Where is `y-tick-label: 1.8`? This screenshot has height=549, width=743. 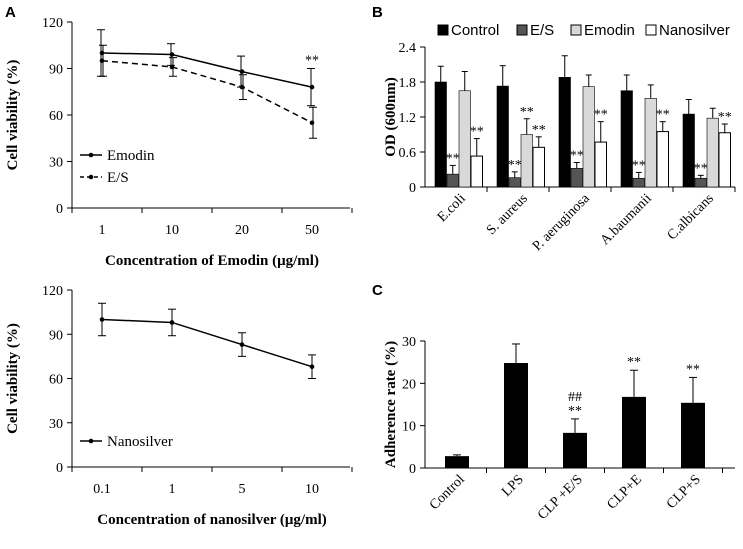
y-tick-label: 1.8 is located at coordinates (408, 83).